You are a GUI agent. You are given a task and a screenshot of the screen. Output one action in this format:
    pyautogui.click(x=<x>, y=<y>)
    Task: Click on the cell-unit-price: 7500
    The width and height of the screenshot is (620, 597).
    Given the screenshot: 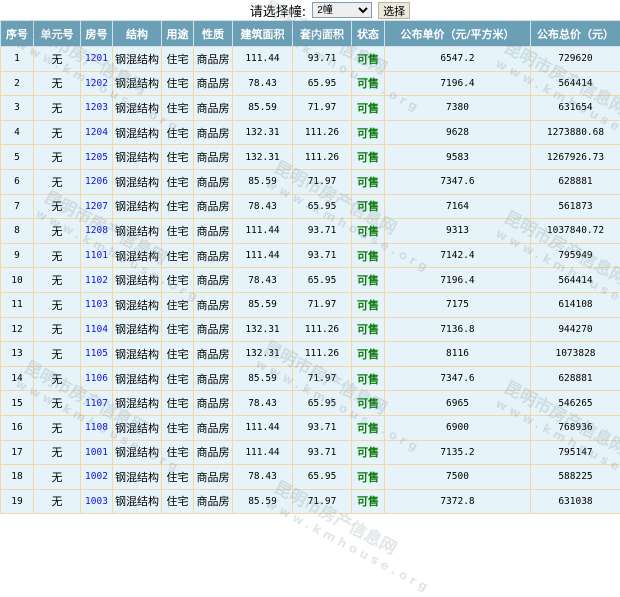 What is the action you would take?
    pyautogui.click(x=458, y=477)
    